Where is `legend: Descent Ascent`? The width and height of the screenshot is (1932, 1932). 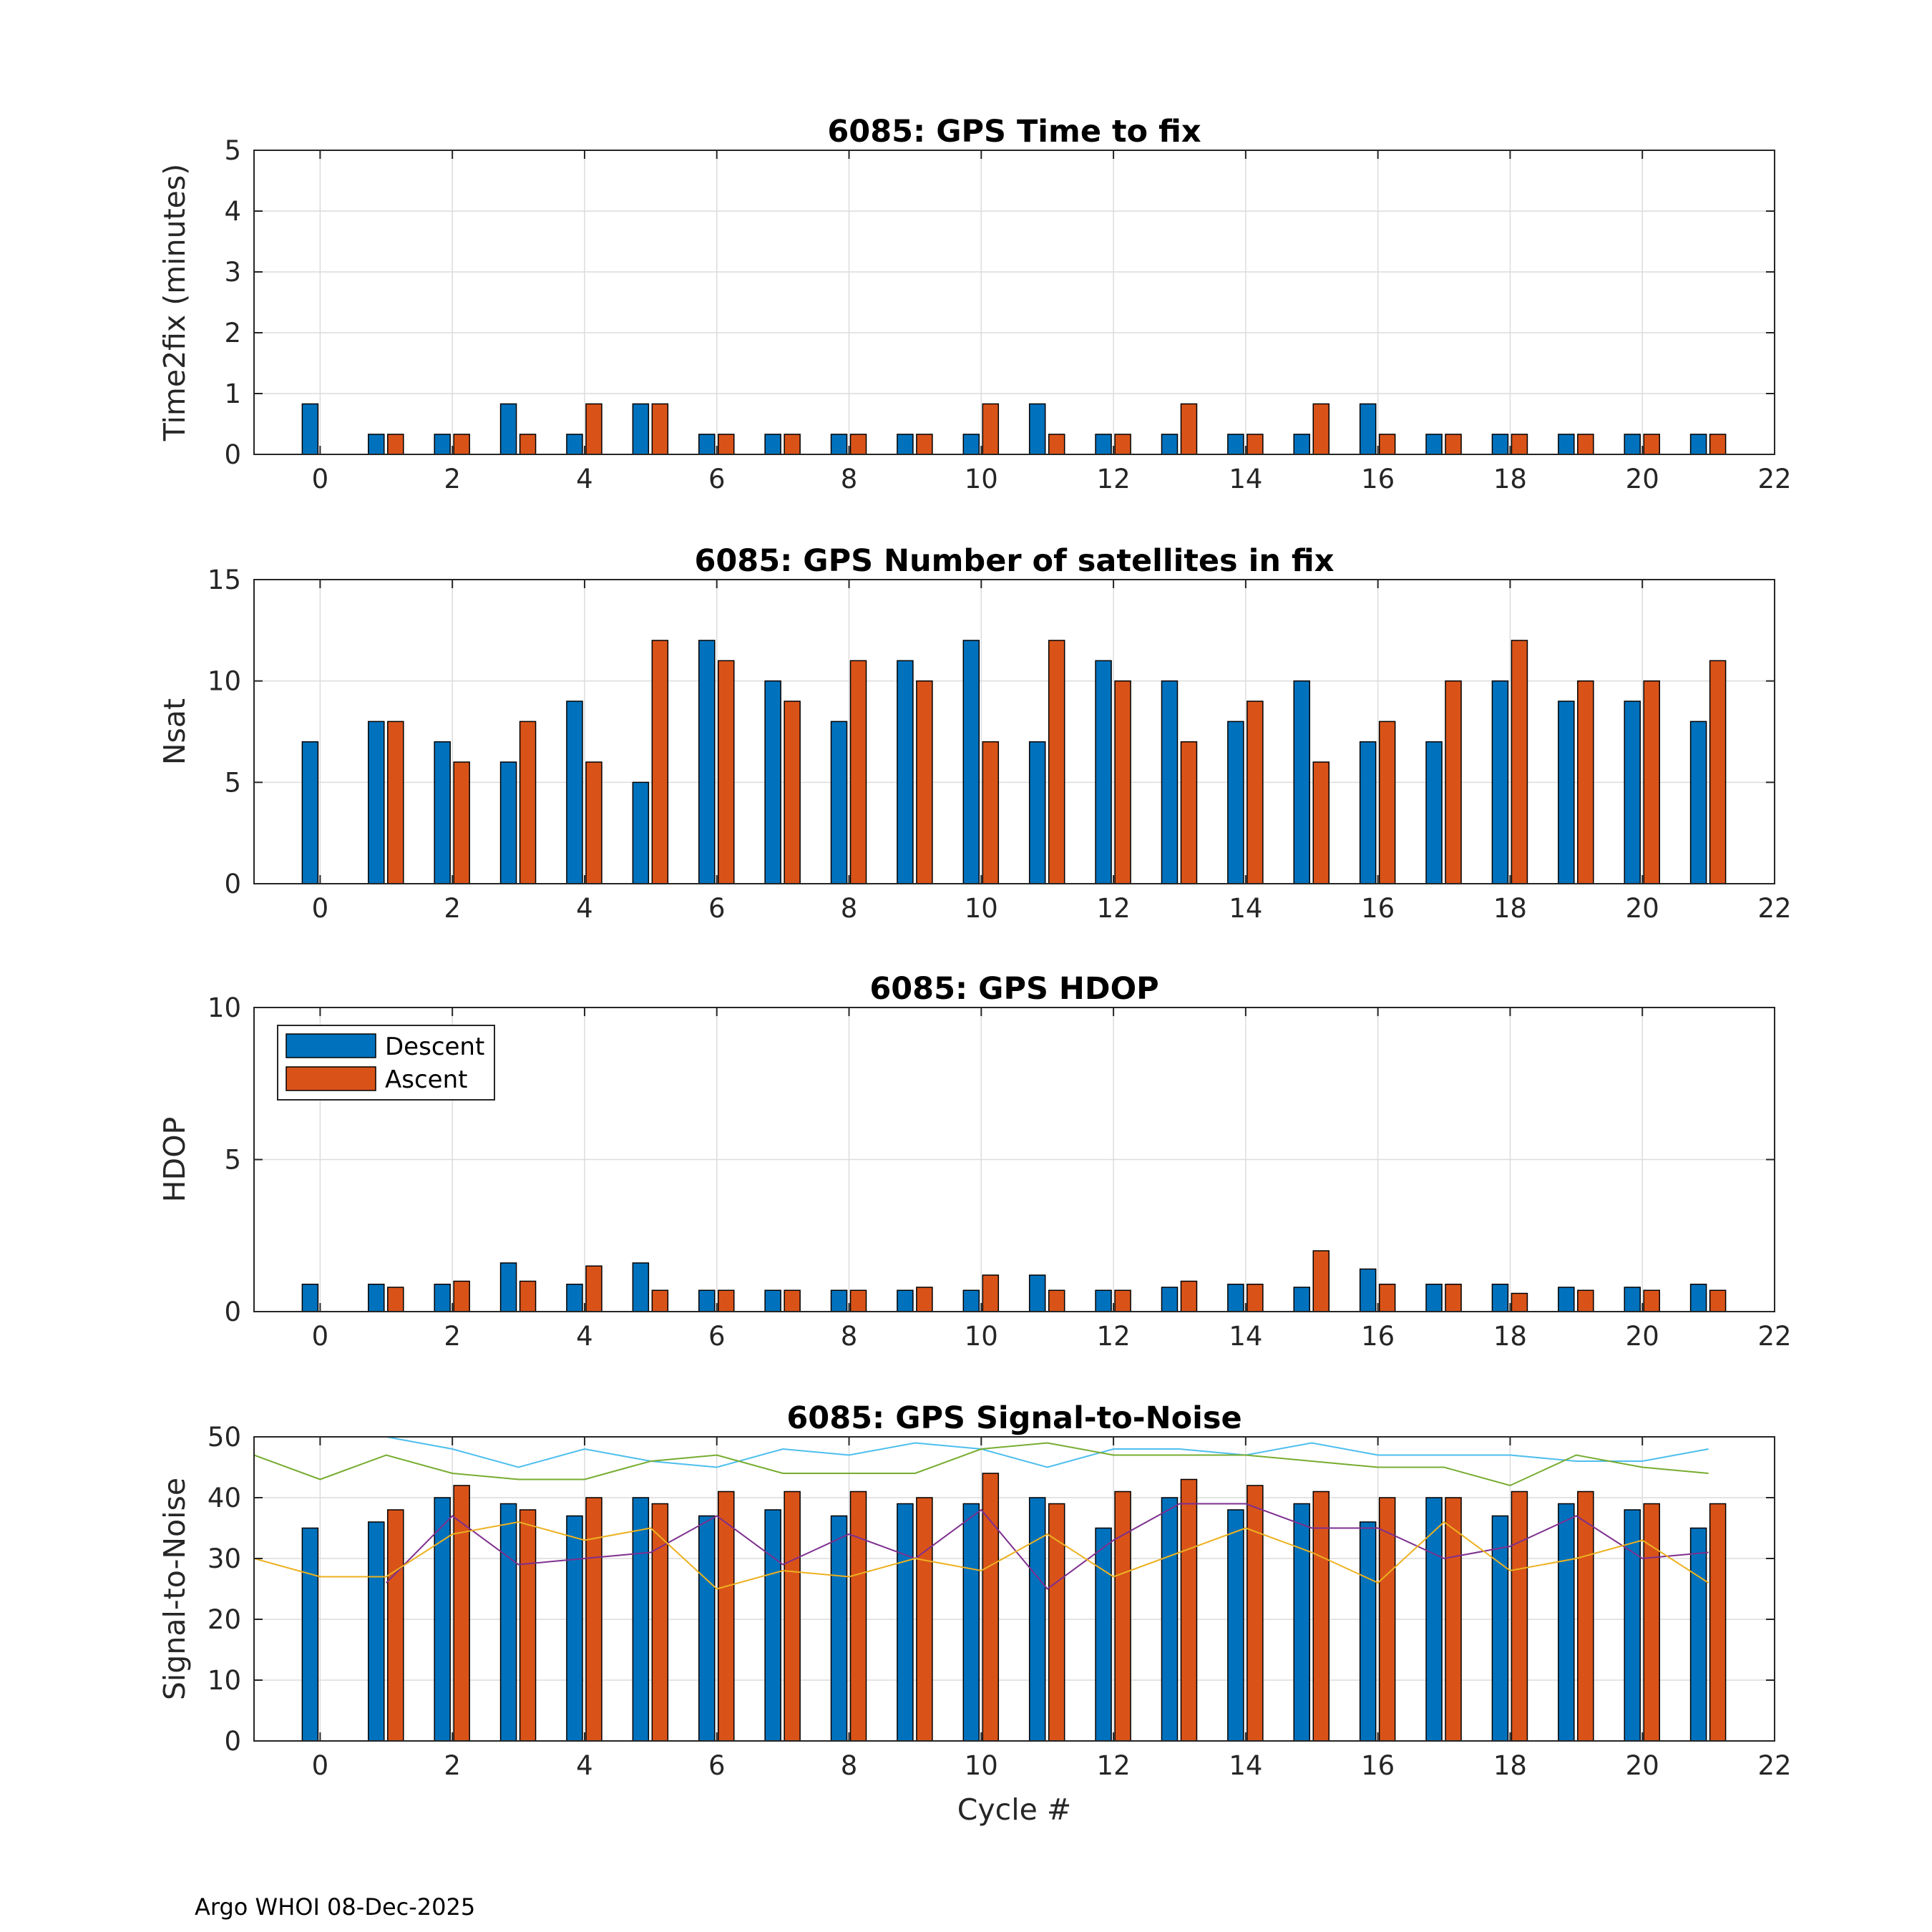
legend: Descent Ascent is located at coordinates (386, 1063).